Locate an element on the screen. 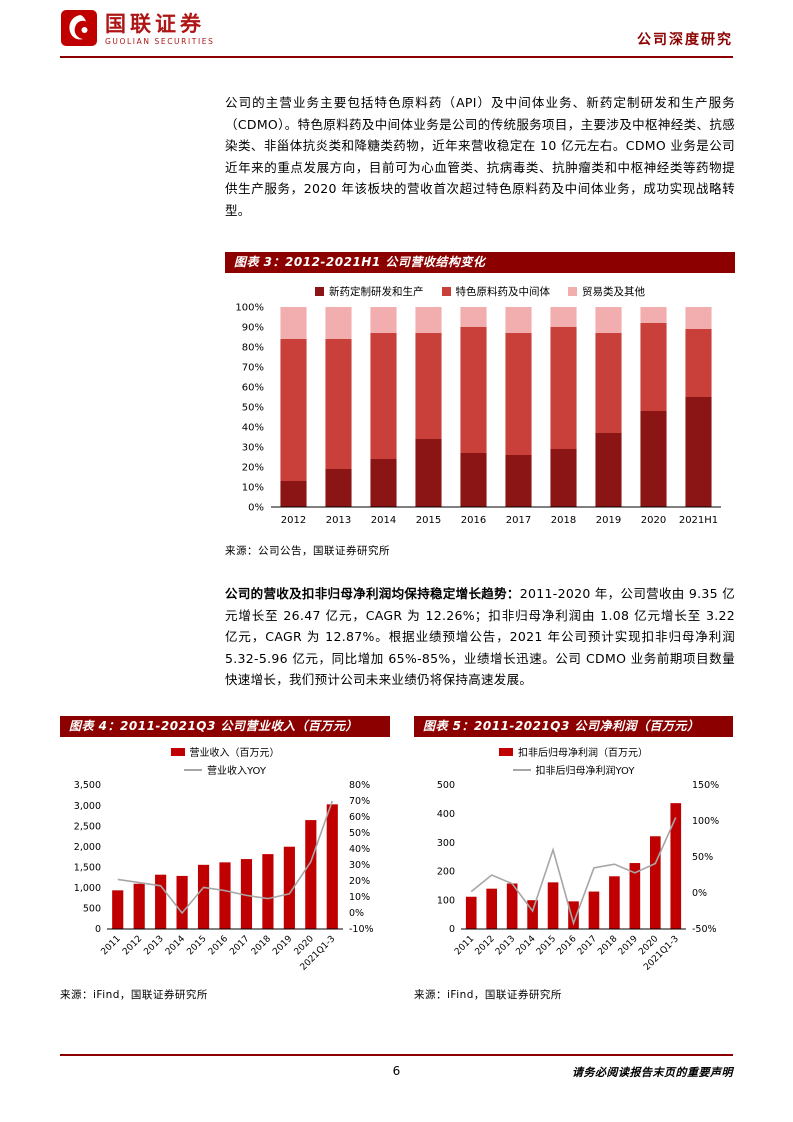 The image size is (793, 1122). svg-text: 3,500 is located at coordinates (87, 785).